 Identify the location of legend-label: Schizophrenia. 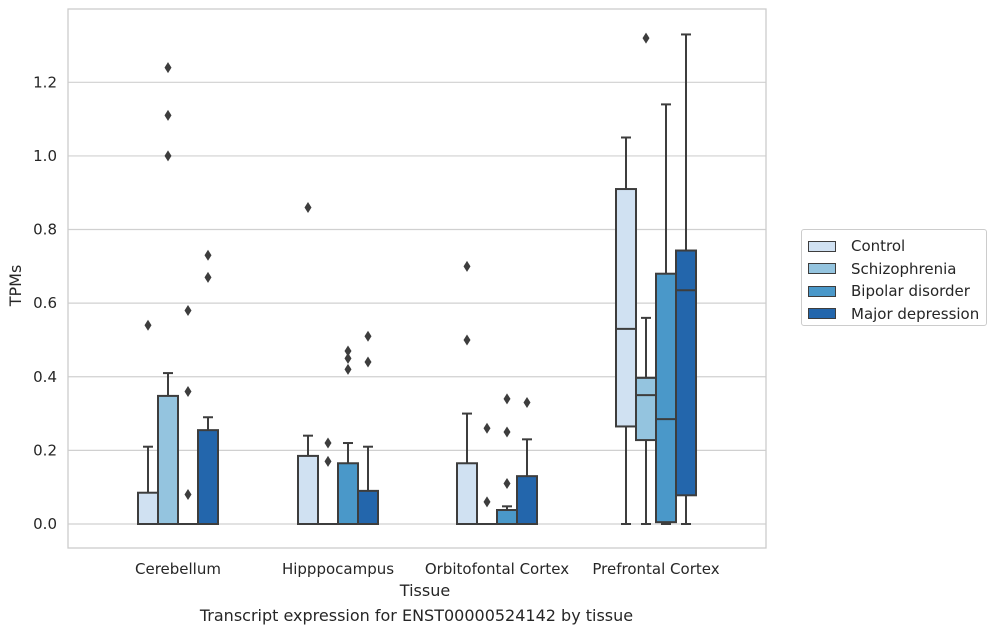
(904, 268).